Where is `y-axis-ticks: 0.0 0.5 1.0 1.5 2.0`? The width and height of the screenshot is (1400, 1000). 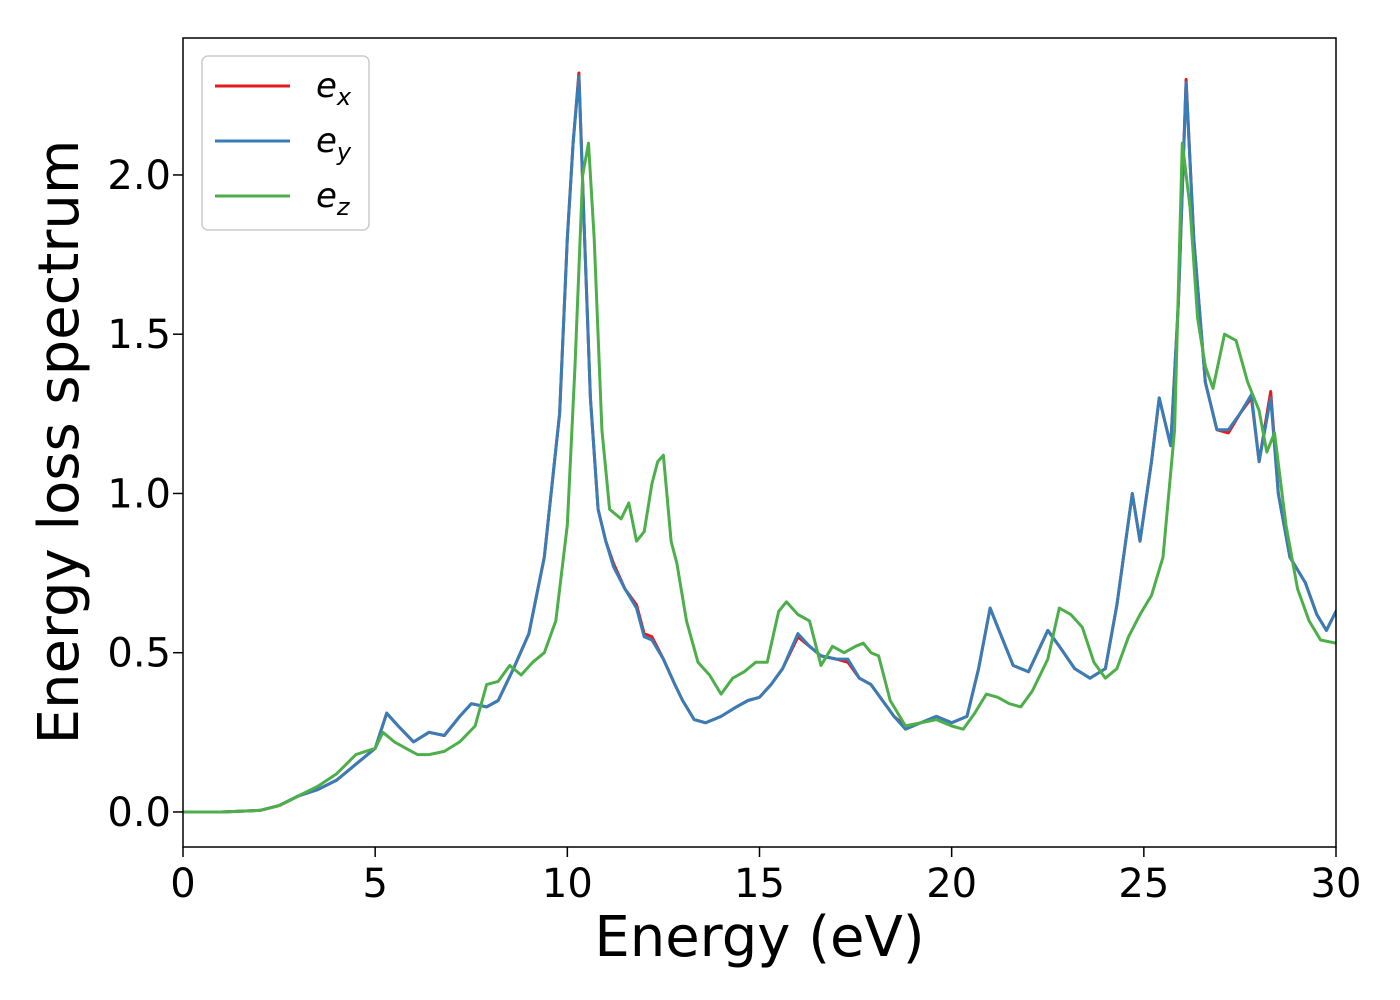
y-axis-ticks: 0.0 0.5 1.0 1.5 2.0 is located at coordinates (145, 494).